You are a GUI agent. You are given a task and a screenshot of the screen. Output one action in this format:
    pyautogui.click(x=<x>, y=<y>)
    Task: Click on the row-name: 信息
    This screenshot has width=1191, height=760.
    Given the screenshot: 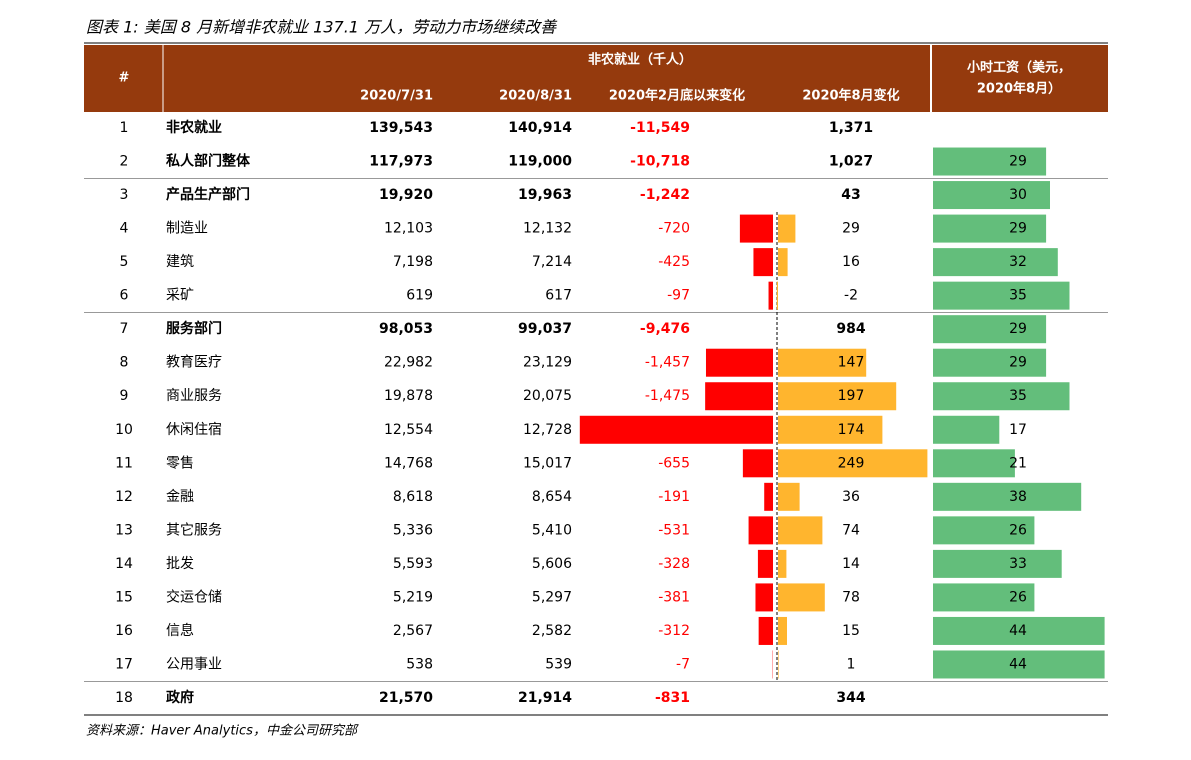 What is the action you would take?
    pyautogui.click(x=180, y=630)
    